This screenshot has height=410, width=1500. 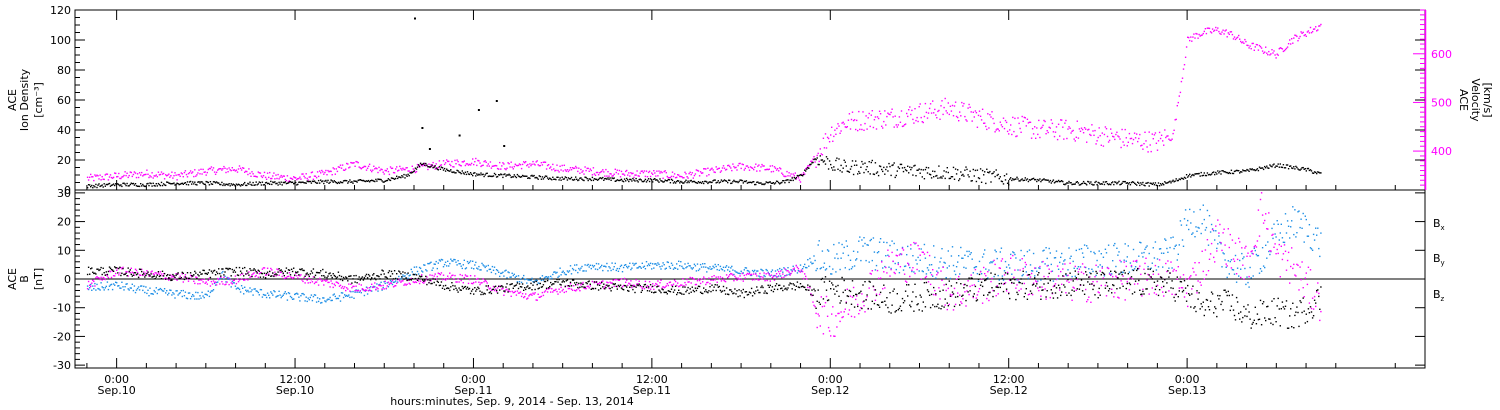 What do you see at coordinates (1441, 102) in the screenshot?
I see `velocity-tick-label-1: 500` at bounding box center [1441, 102].